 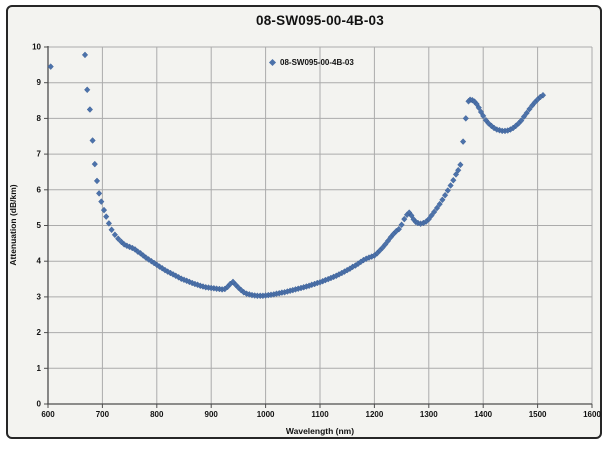 I want to click on x-tick-label: 700, so click(x=103, y=414).